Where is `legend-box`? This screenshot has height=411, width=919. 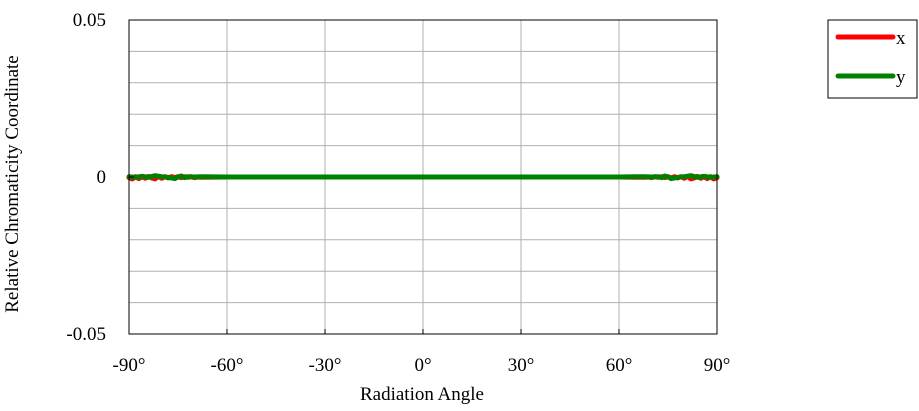 legend-box is located at coordinates (872, 59).